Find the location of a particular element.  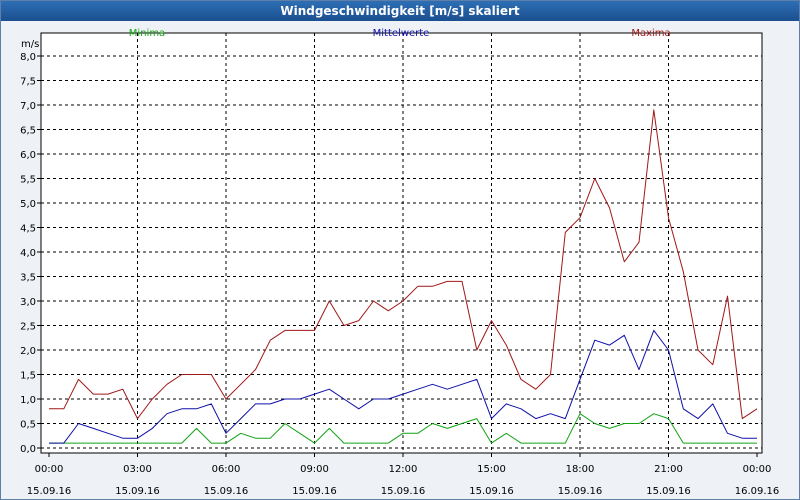

y-tick-label: 6,5 is located at coordinates (28, 131).